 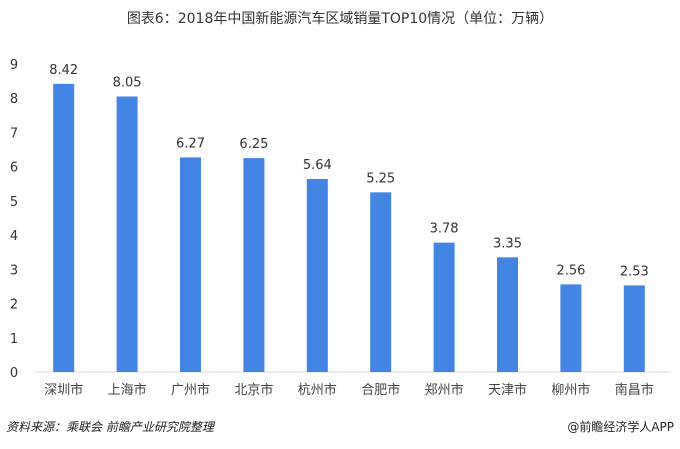 What do you see at coordinates (634, 390) in the screenshot?
I see `x-tick-label: 南昌市` at bounding box center [634, 390].